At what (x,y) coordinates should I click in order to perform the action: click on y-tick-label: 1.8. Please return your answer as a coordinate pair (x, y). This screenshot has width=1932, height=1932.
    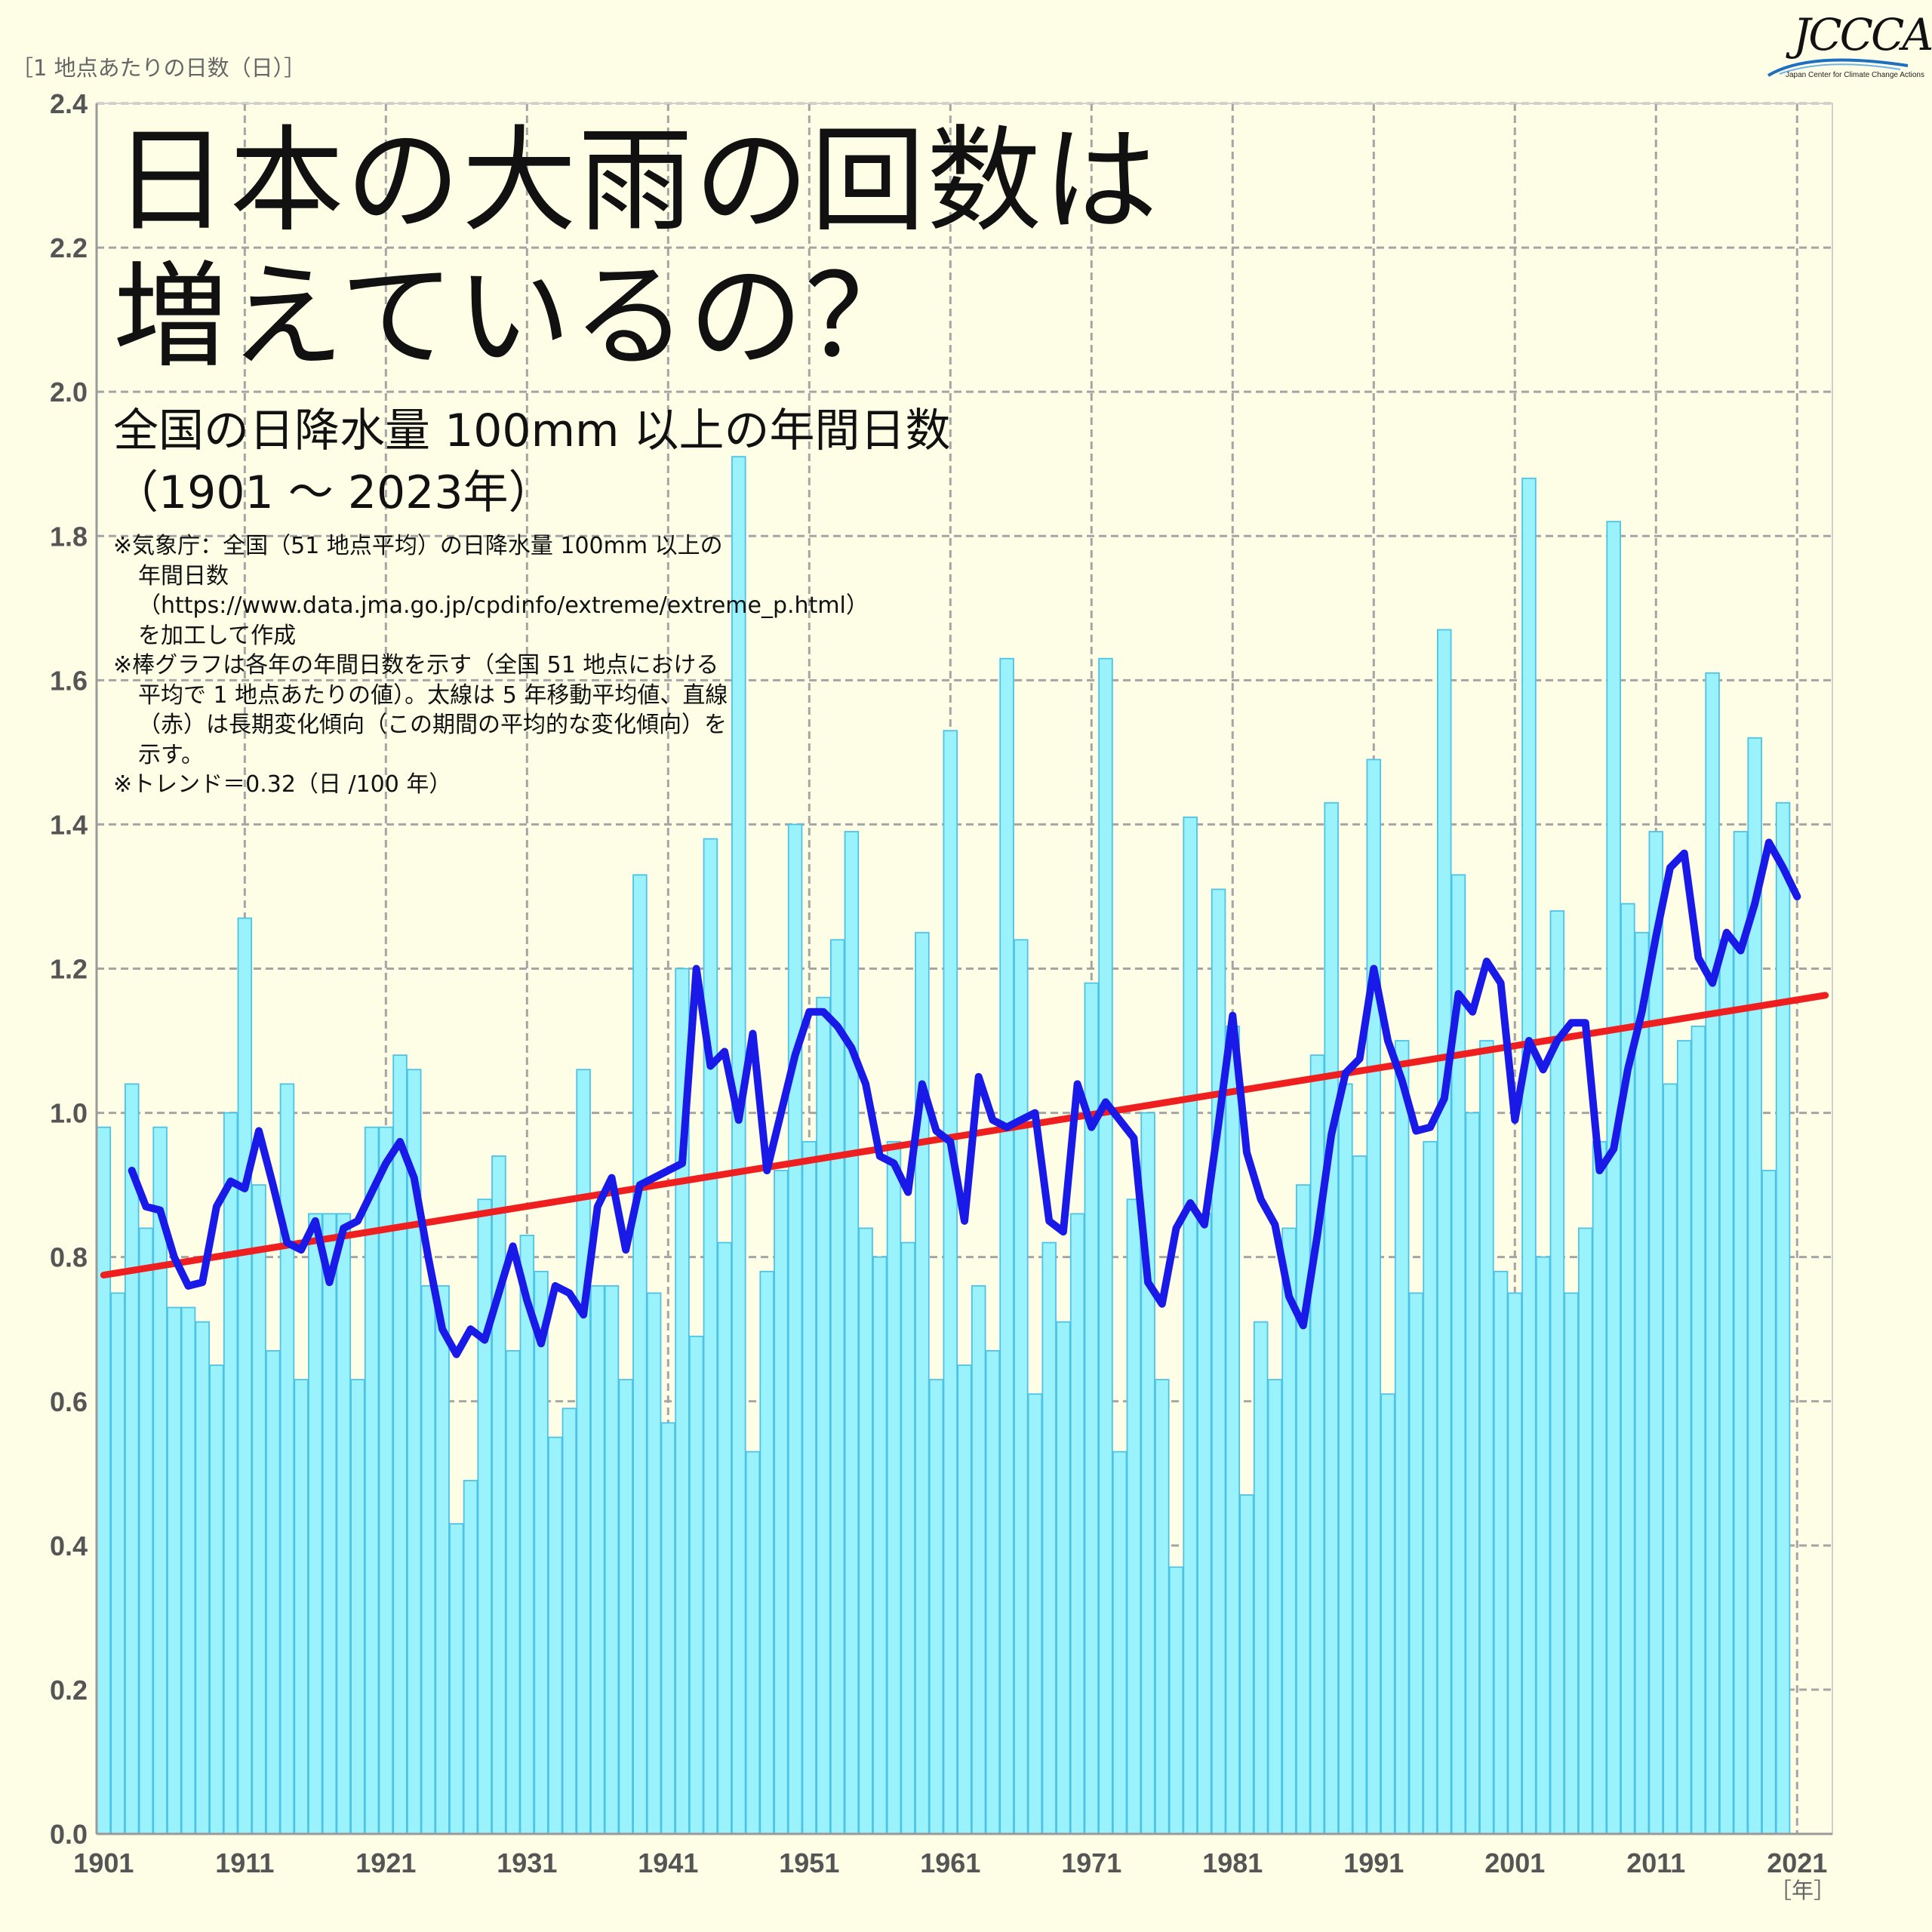
    Looking at the image, I should click on (69, 536).